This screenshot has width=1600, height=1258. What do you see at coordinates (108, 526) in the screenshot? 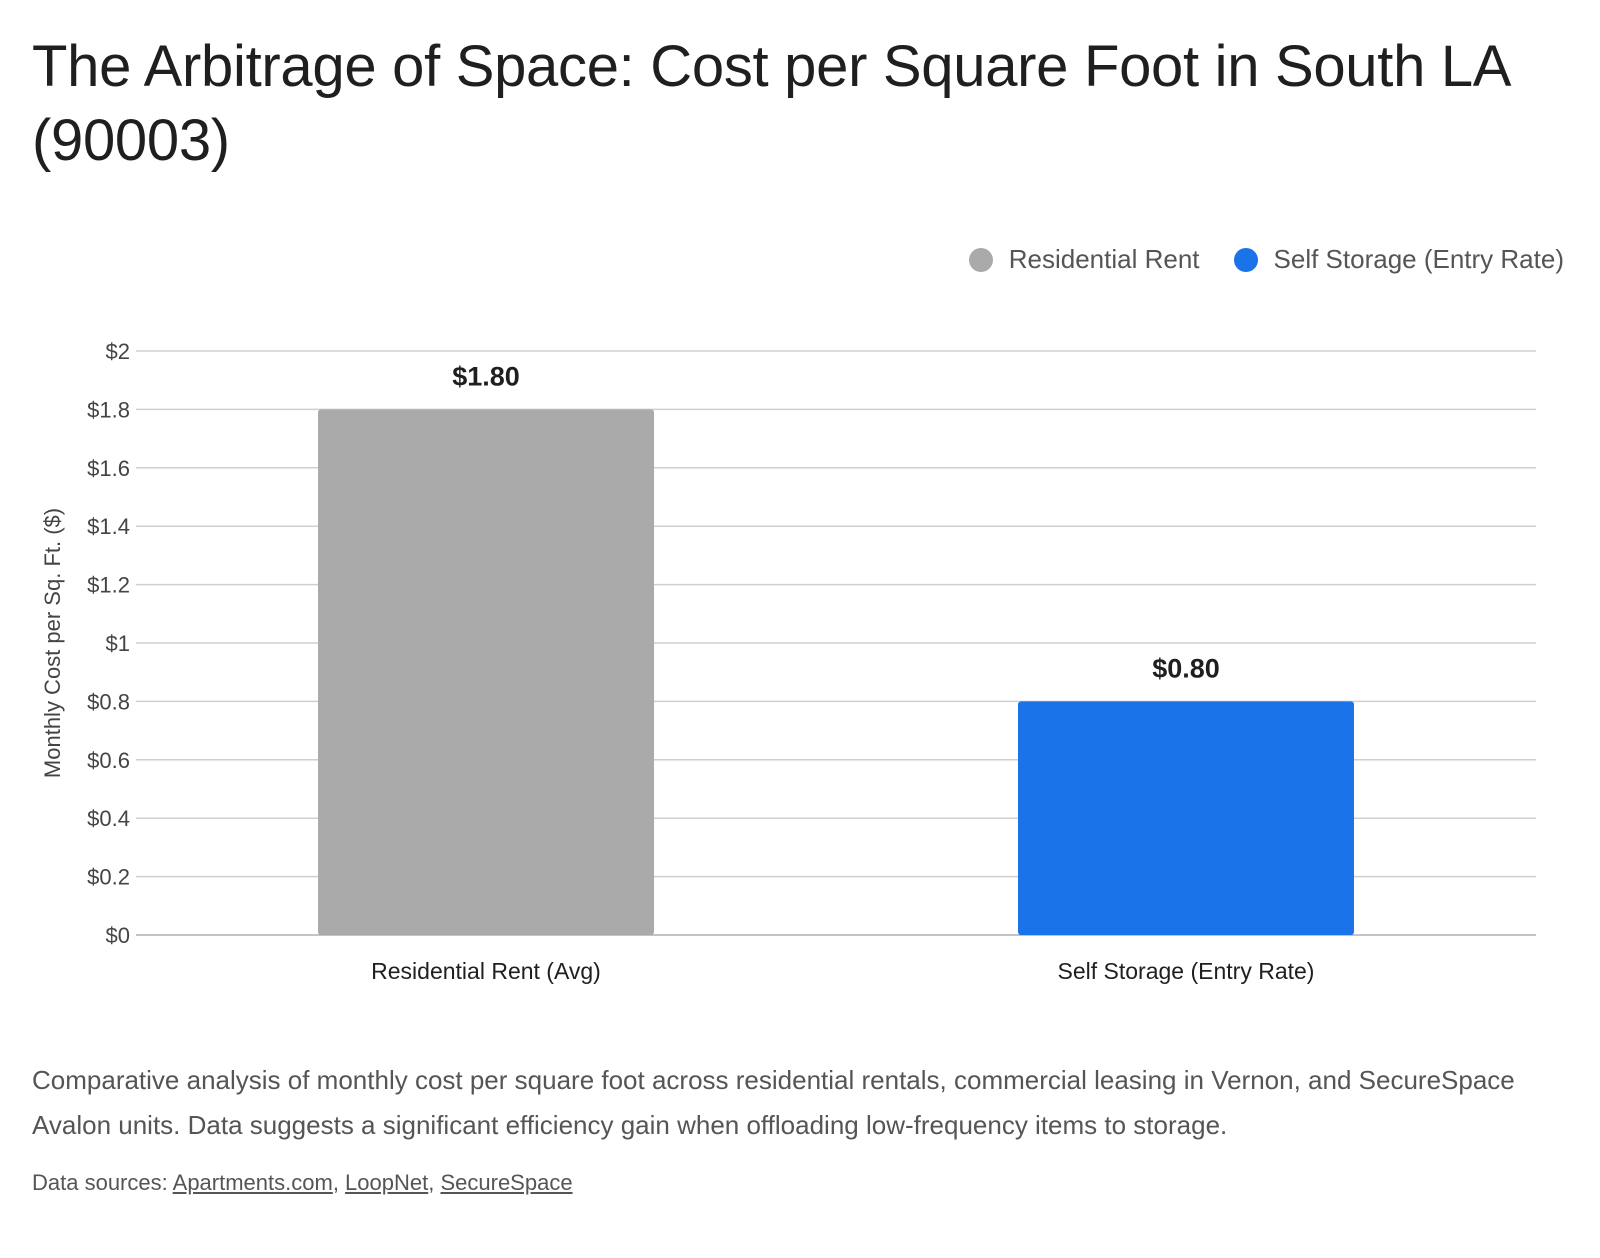
I see `y-tick-label: $1.4` at bounding box center [108, 526].